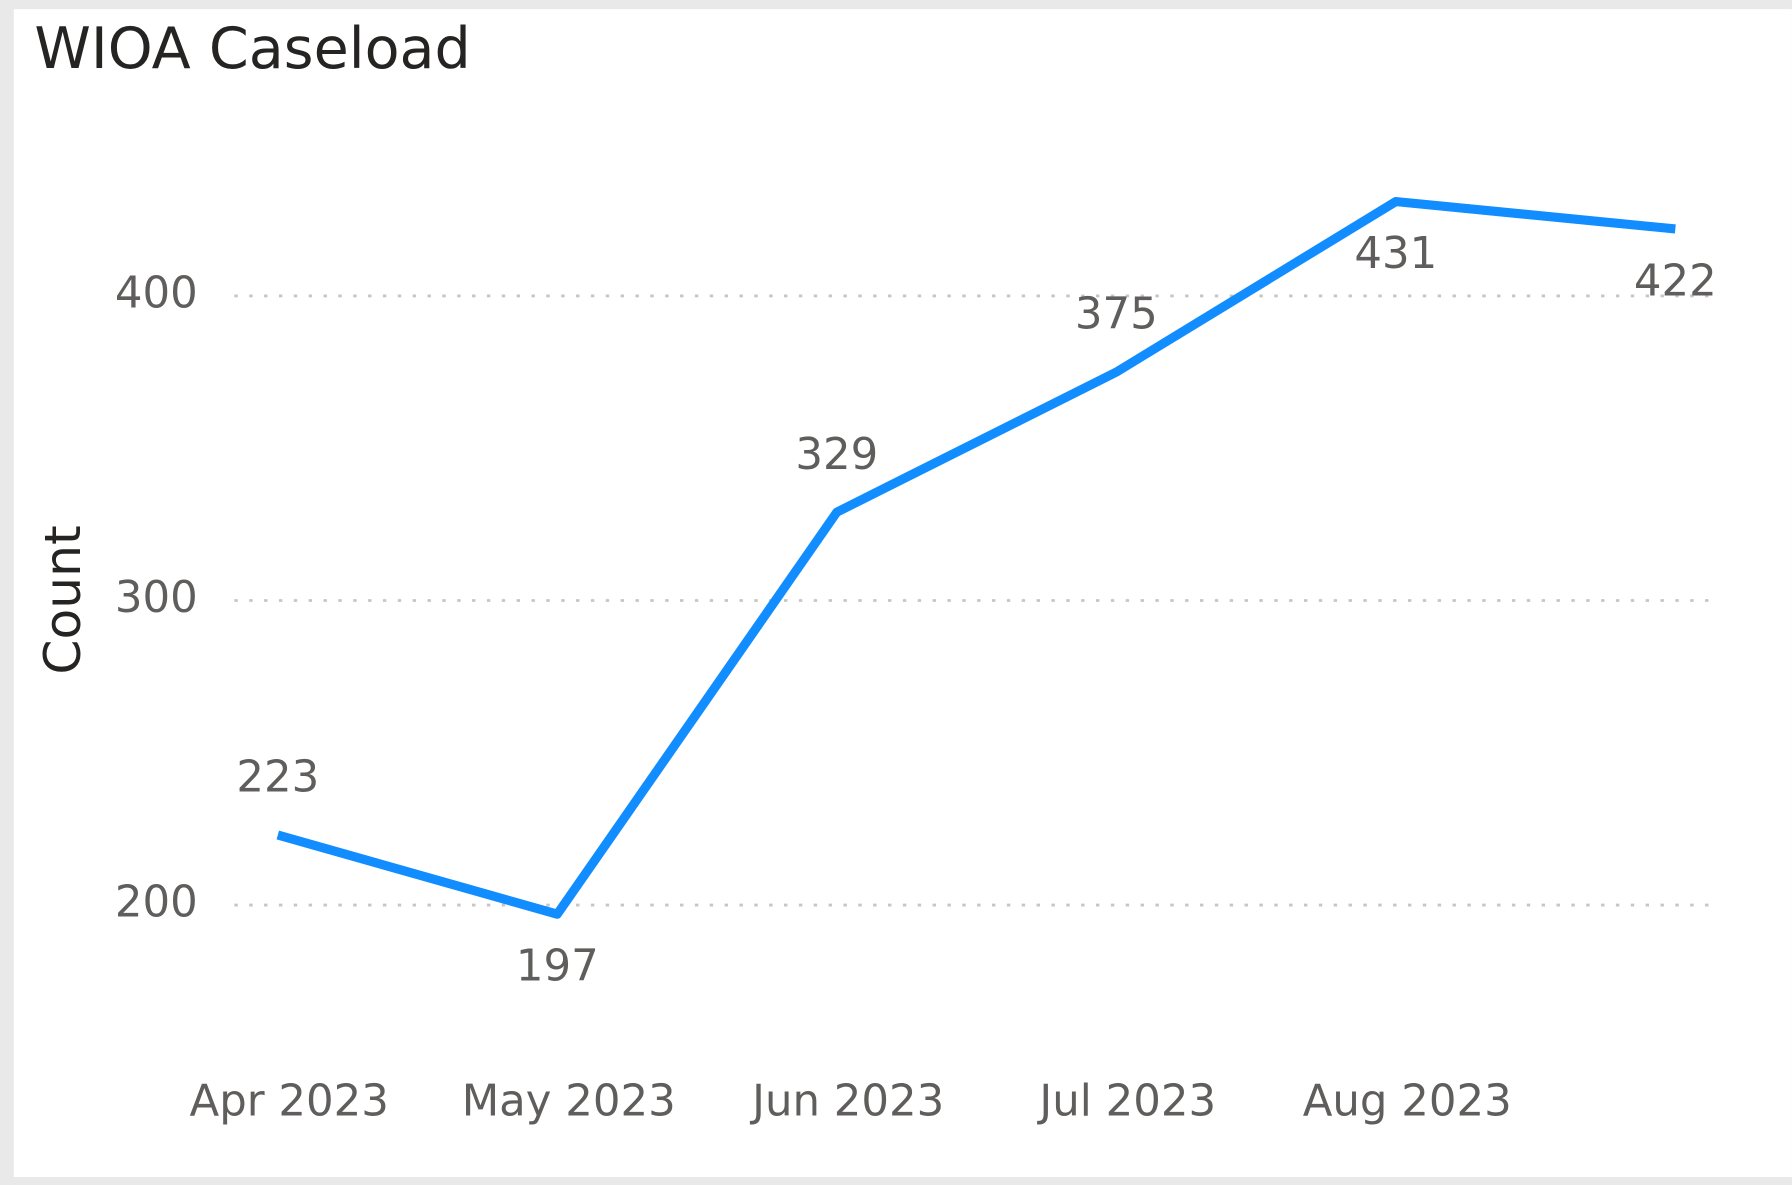 The width and height of the screenshot is (1792, 1185). I want to click on data-label: 197, so click(557, 967).